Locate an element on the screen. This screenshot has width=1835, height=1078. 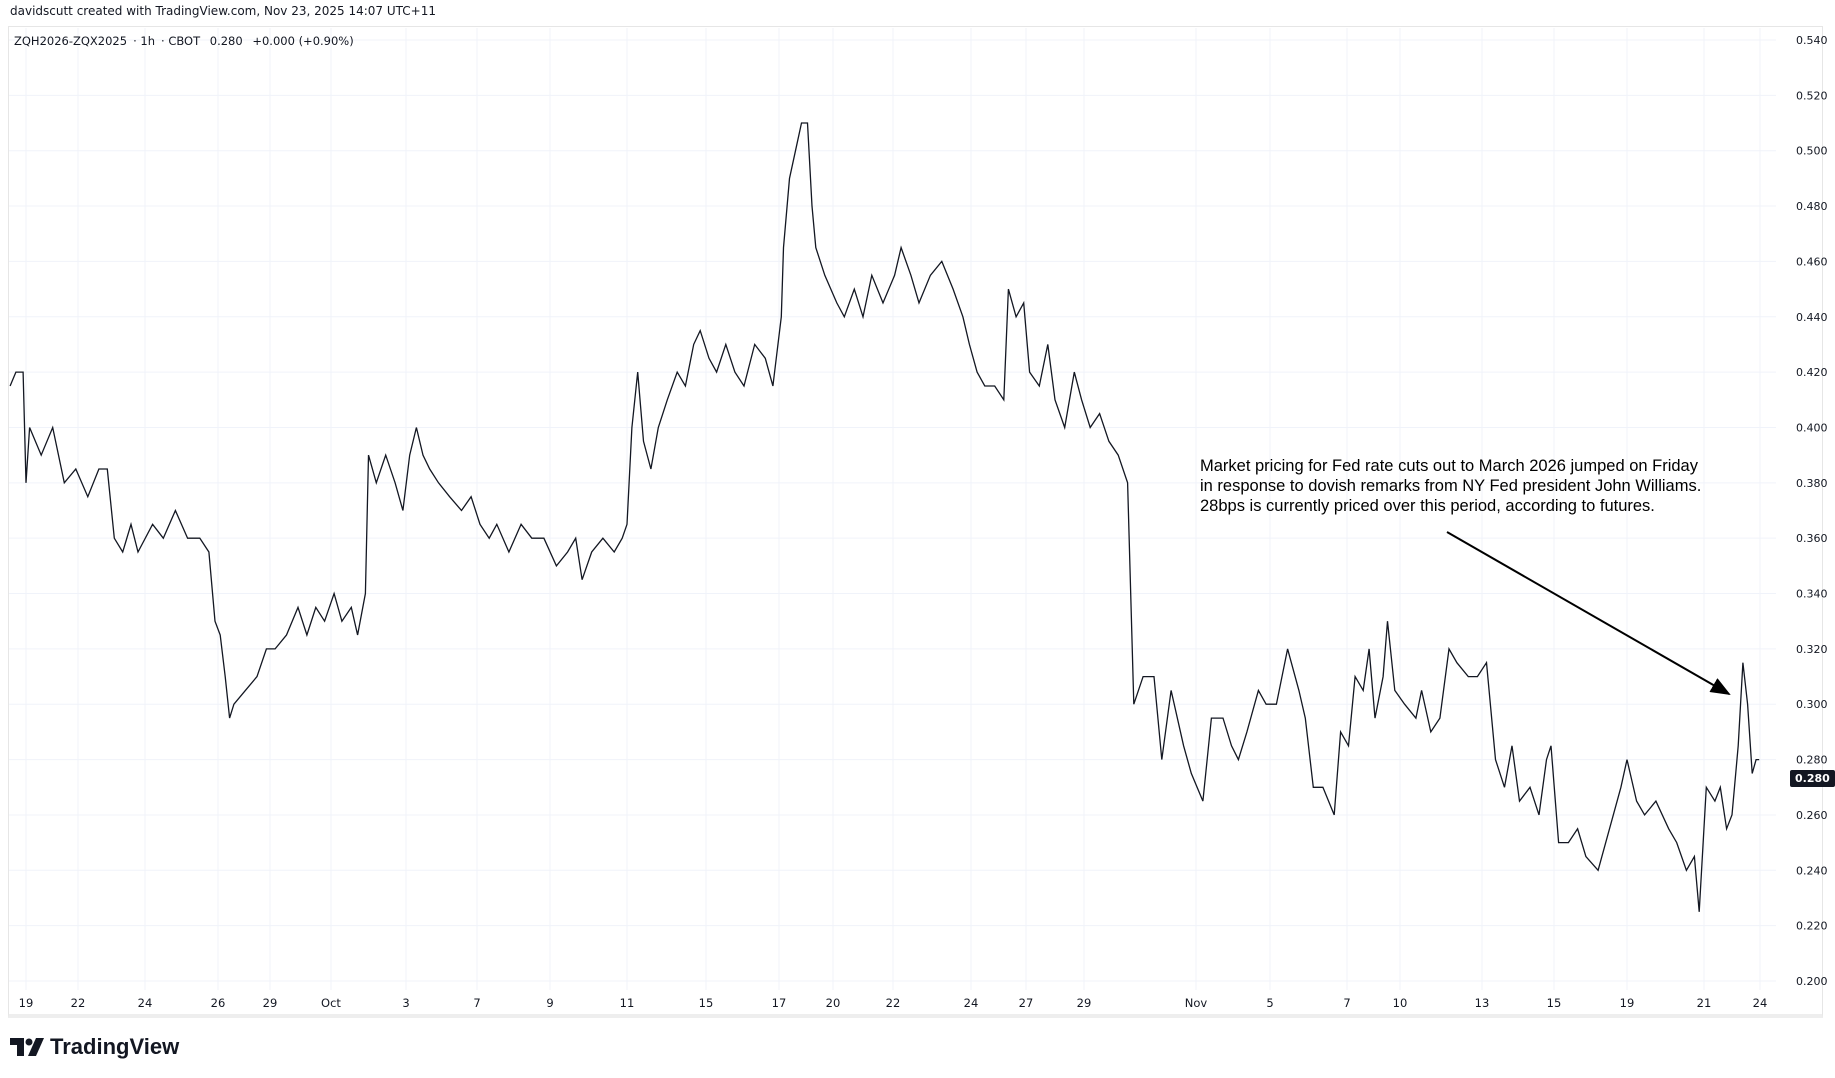
y-tick-label: 0.200 is located at coordinates (1812, 981).